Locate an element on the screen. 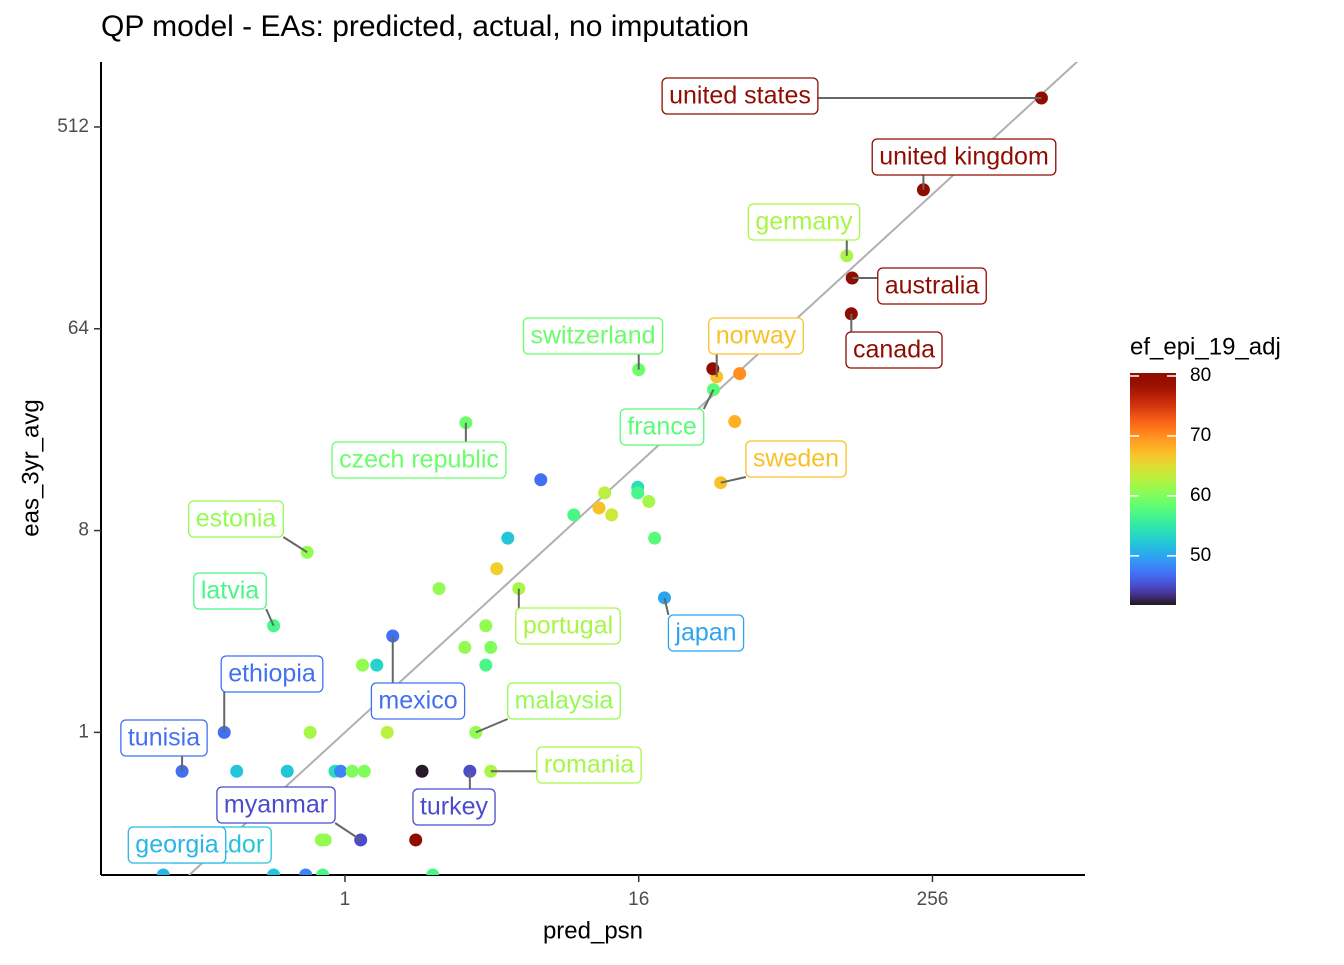 This screenshot has height=965, width=1344. point-label: norway is located at coordinates (756, 347).